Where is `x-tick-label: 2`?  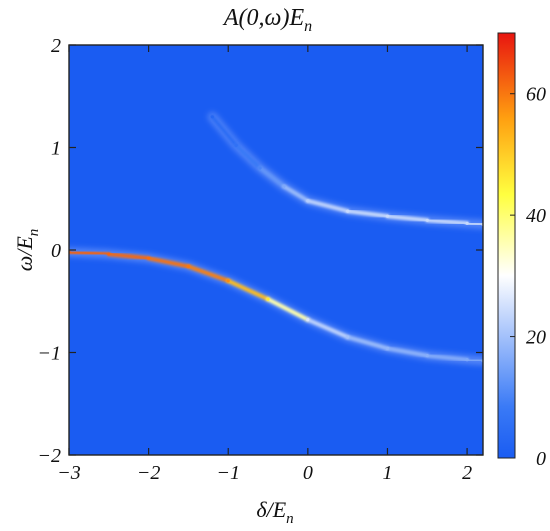 x-tick-label: 2 is located at coordinates (467, 473).